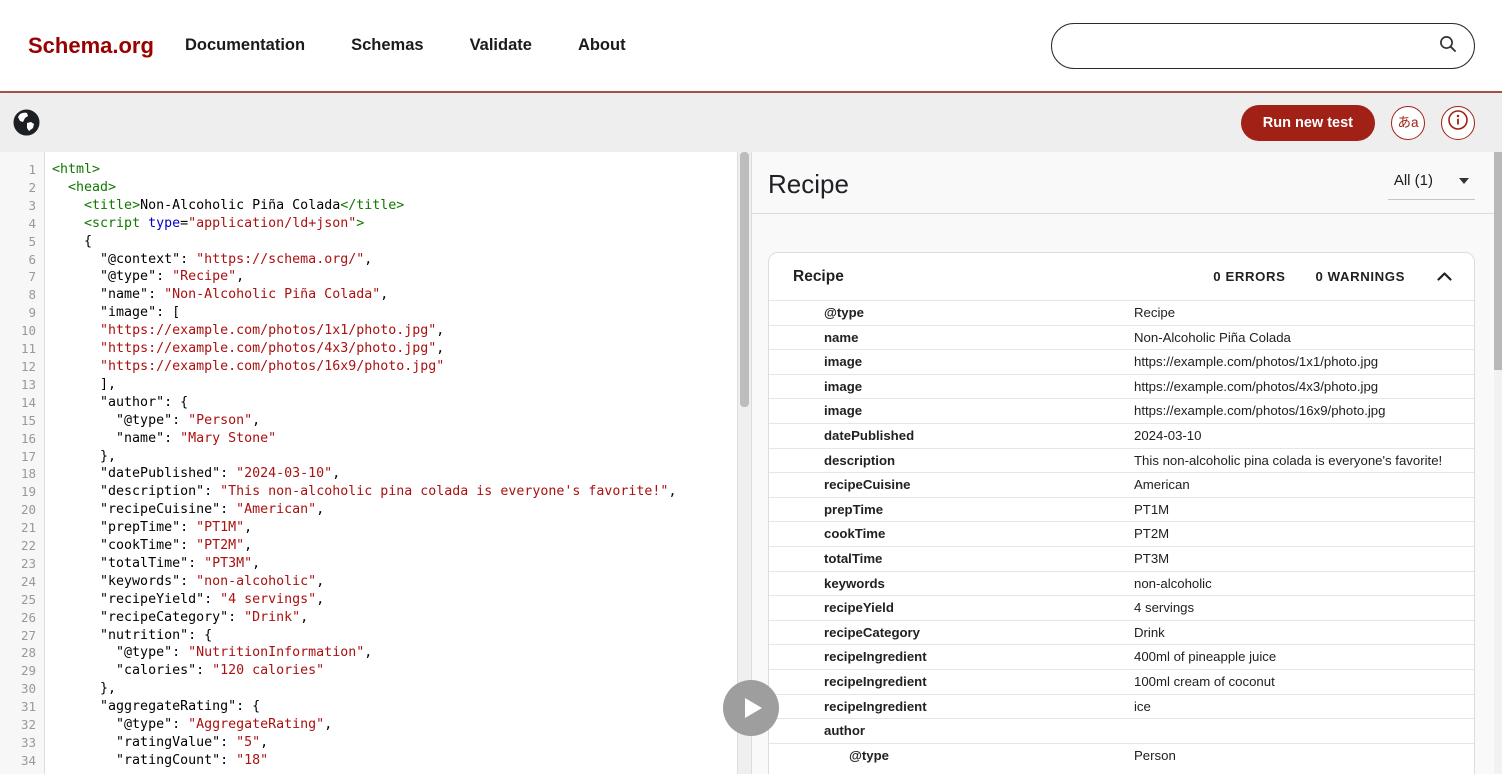  What do you see at coordinates (368, 313) in the screenshot?
I see `editor-line: 9 "image": [` at bounding box center [368, 313].